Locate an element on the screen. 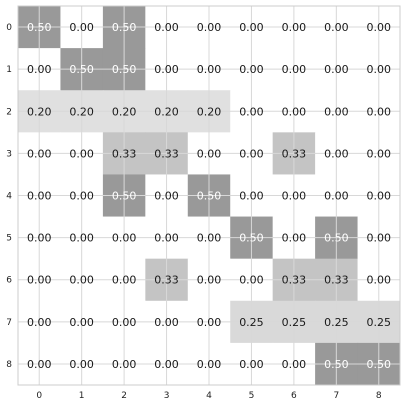 Image resolution: width=406 pixels, height=407 pixels. x-tick-label: 5 is located at coordinates (252, 396).